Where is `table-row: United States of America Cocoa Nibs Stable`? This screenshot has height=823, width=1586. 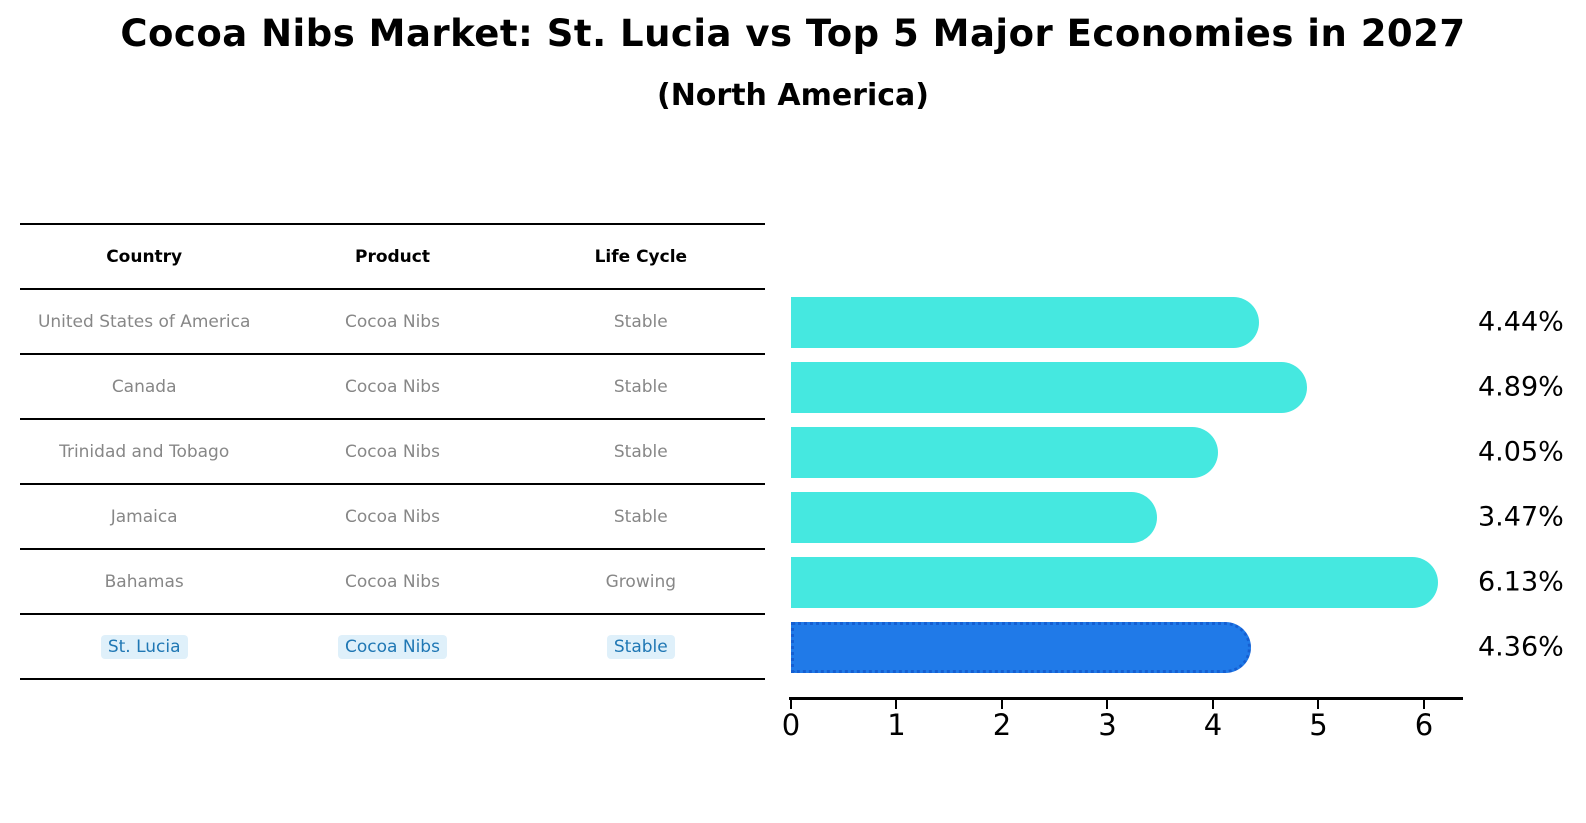
table-row: United States of America Cocoa Nibs Stable is located at coordinates (392, 322).